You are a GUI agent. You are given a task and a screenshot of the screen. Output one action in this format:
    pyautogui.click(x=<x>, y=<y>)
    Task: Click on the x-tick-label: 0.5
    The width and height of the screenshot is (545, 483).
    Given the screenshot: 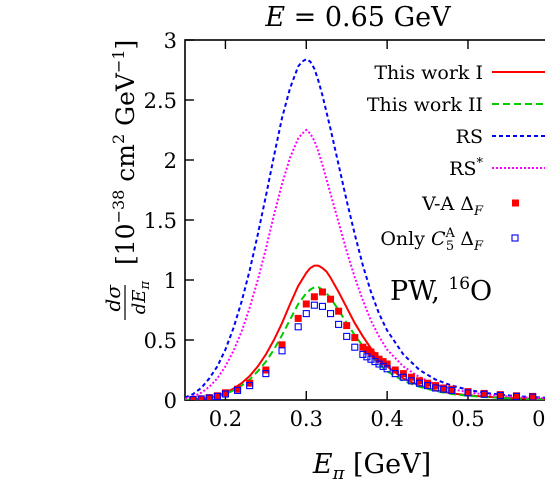 What is the action you would take?
    pyautogui.click(x=467, y=419)
    